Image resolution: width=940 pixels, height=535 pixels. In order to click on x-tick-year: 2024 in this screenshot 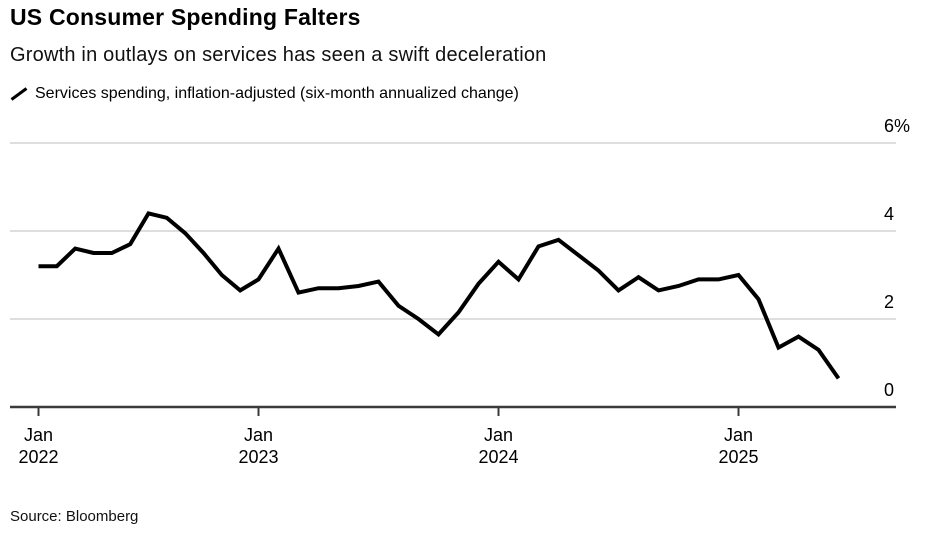, I will do `click(498, 457)`.